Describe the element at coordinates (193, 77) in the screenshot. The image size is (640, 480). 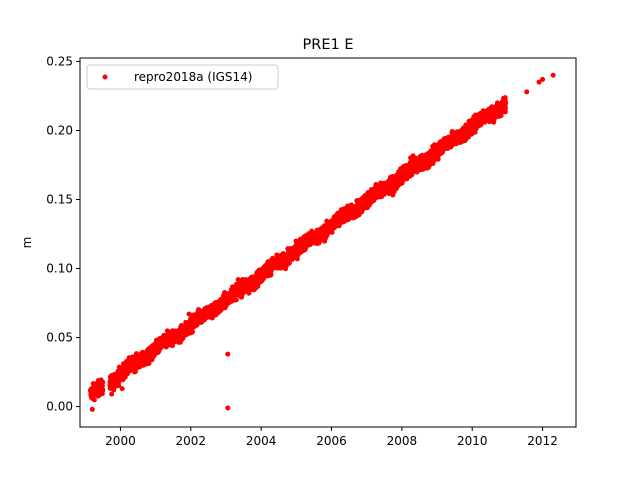
I see `legend-label: repro2018a (IGS14)` at that location.